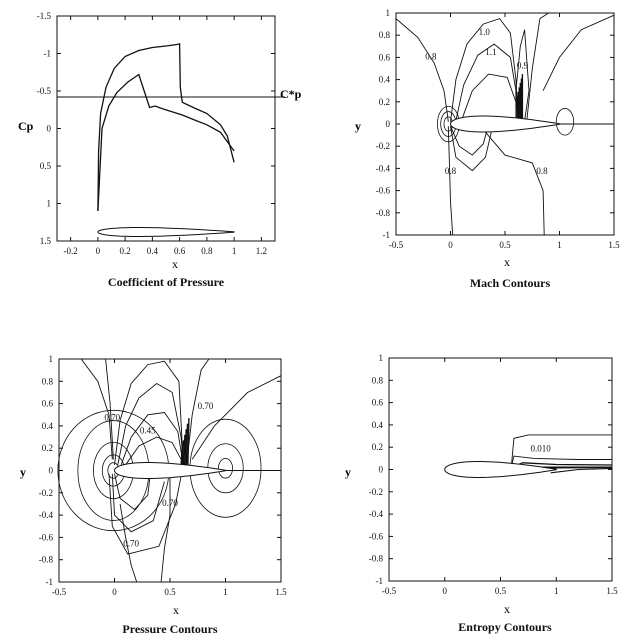 The width and height of the screenshot is (629, 639). What do you see at coordinates (44, 16) in the screenshot?
I see `y-tick-label: -1.5` at bounding box center [44, 16].